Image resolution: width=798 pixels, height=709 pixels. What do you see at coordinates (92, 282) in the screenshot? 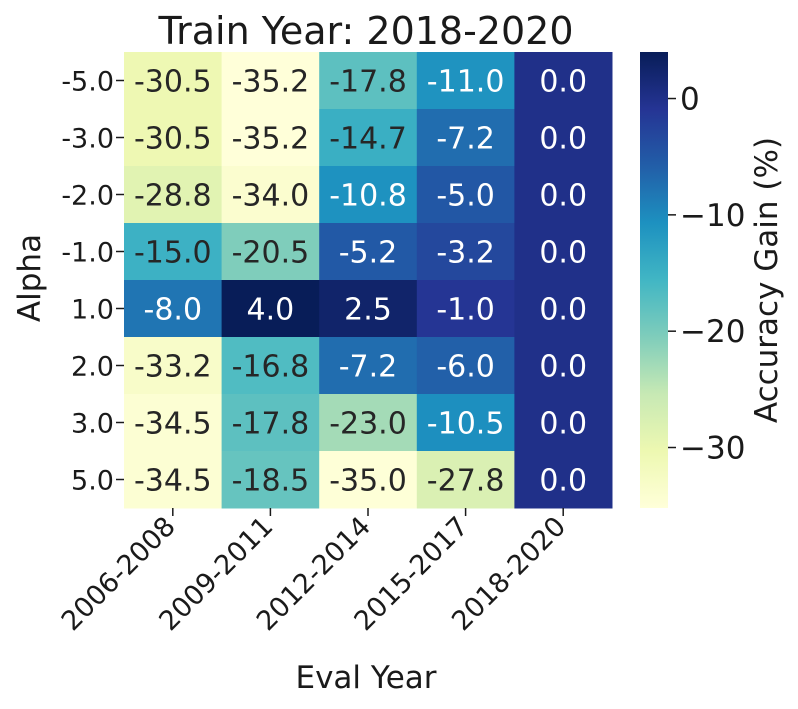
I see `y-axis-ticks: -5.0 -3.0 -2.0 -1.0 1.0 2.0 3.0 5.0` at bounding box center [92, 282].